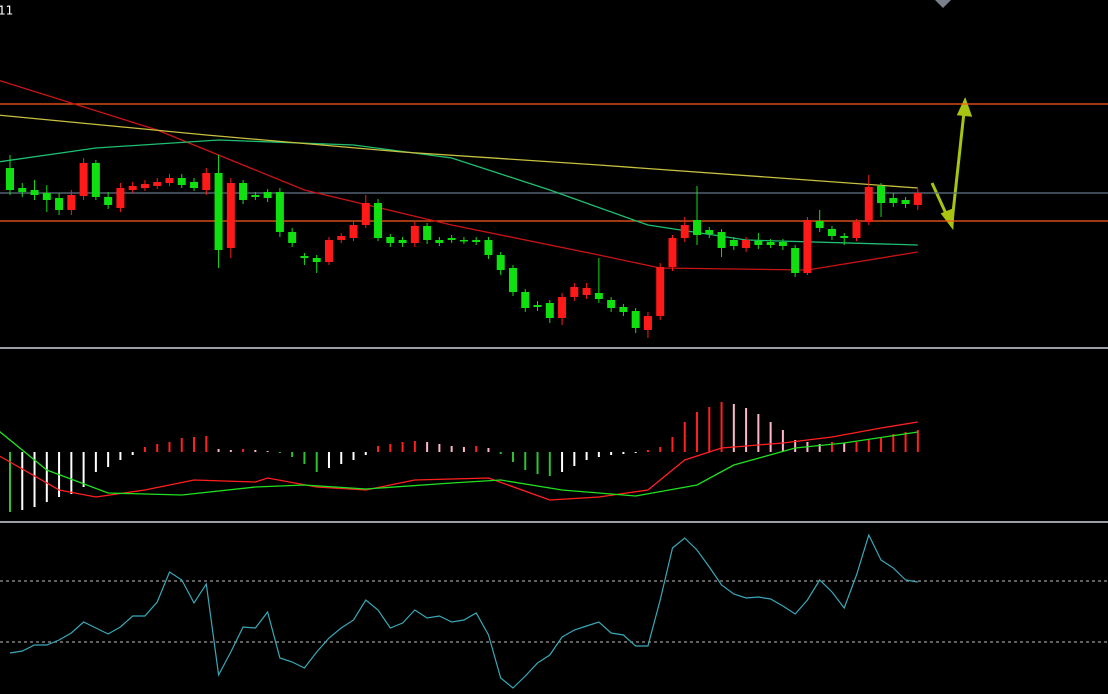  What do you see at coordinates (943, 4) in the screenshot?
I see `scroll-marker` at bounding box center [943, 4].